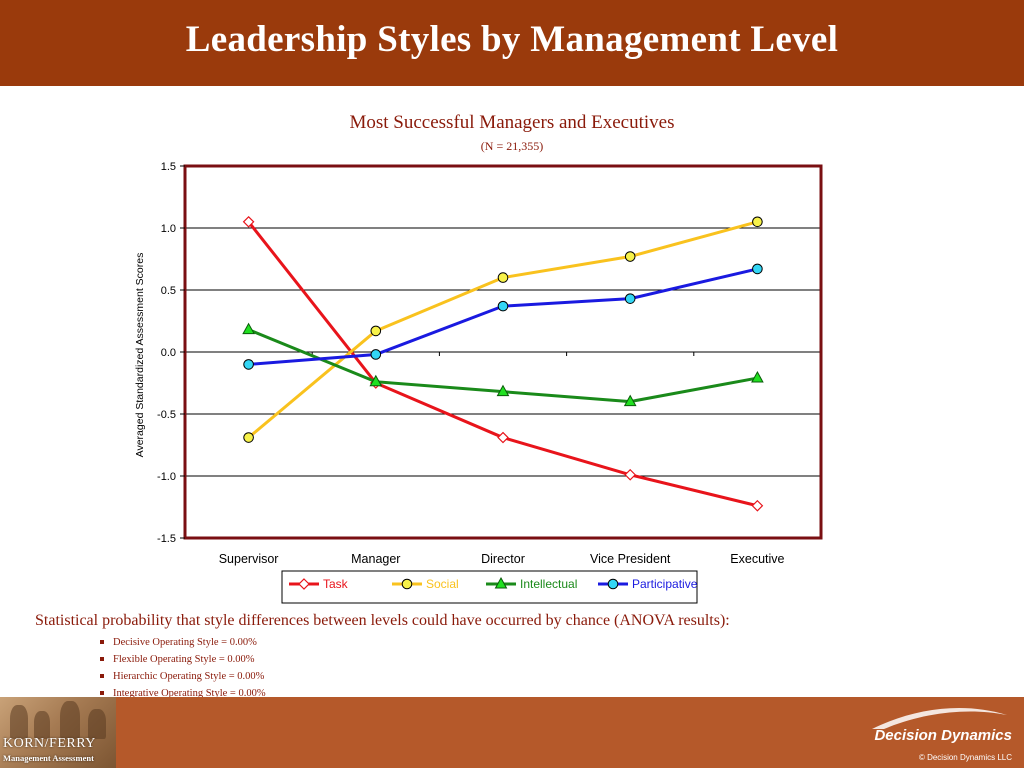 The height and width of the screenshot is (768, 1024). I want to click on list-item-text: Flexible Operating Style = 0.00%, so click(184, 659).